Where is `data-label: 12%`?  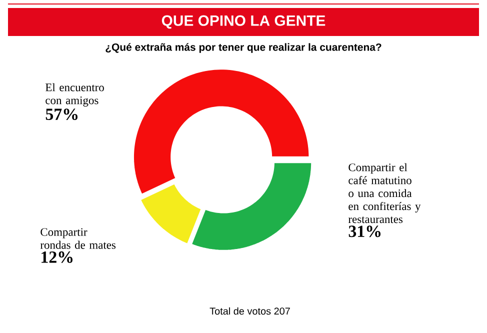
data-label: 12% is located at coordinates (57, 257).